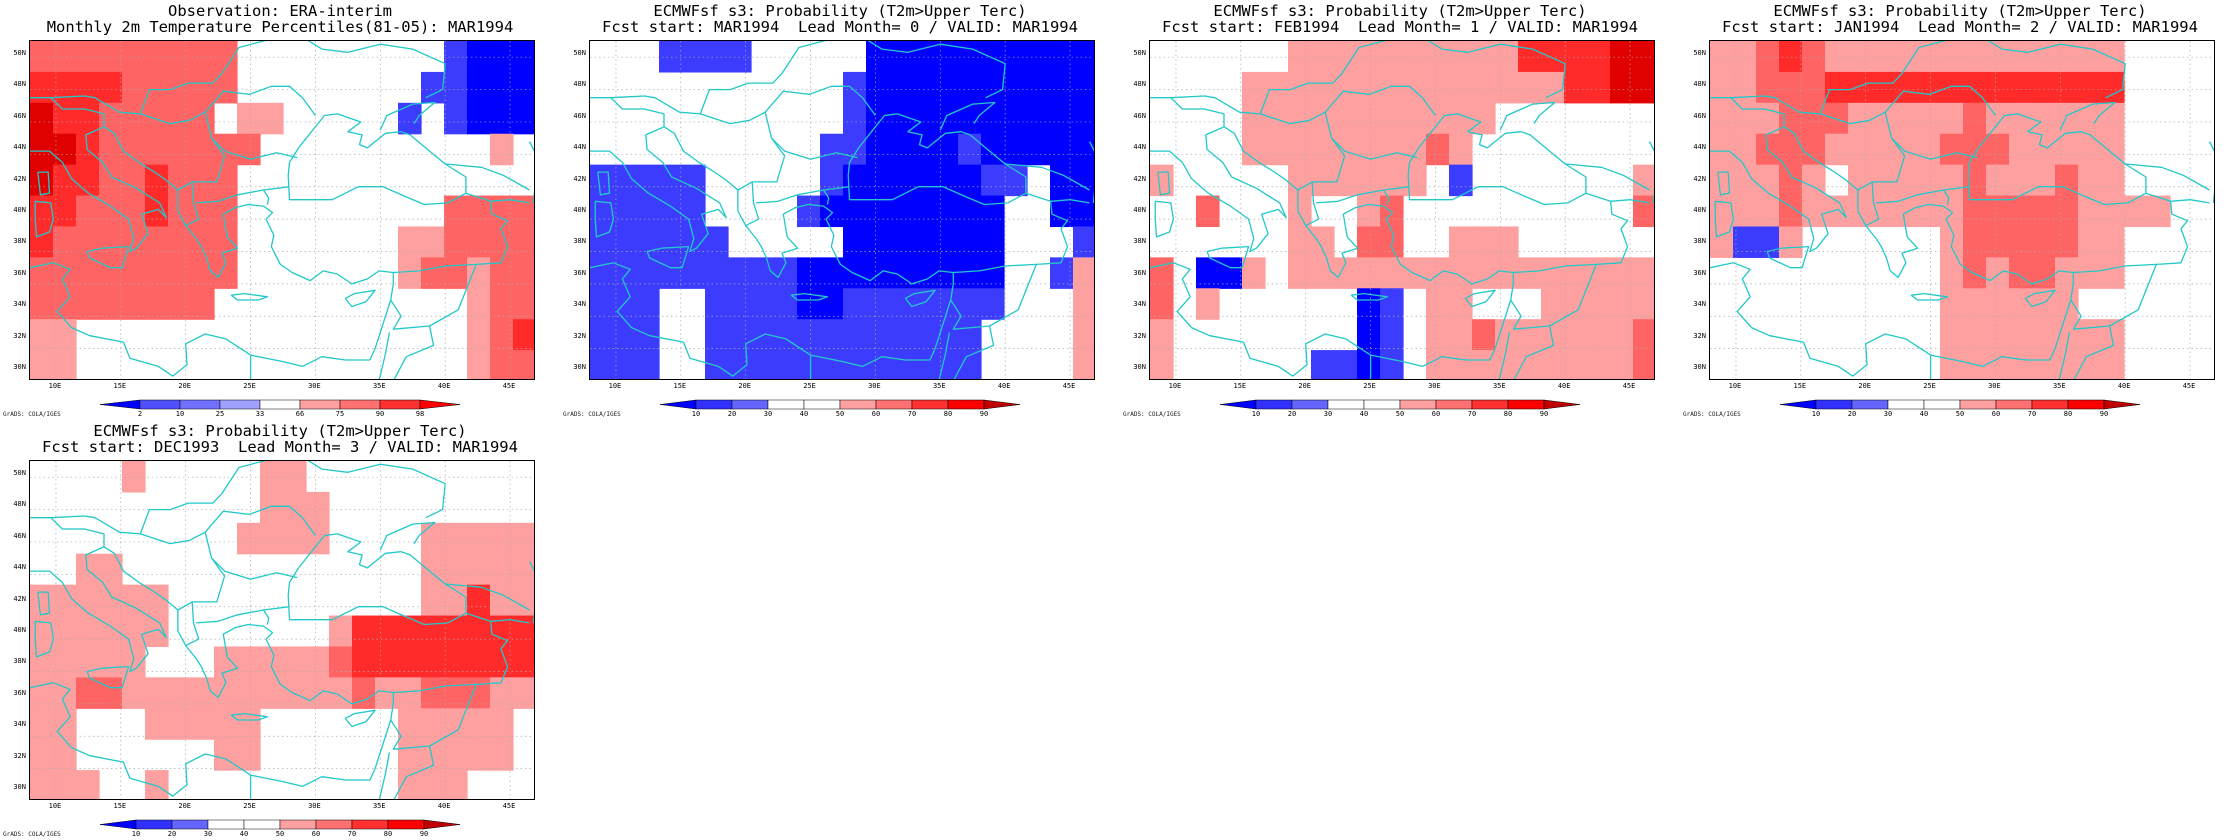 This screenshot has width=2240, height=840. I want to click on longitude-label: 15E, so click(1800, 386).